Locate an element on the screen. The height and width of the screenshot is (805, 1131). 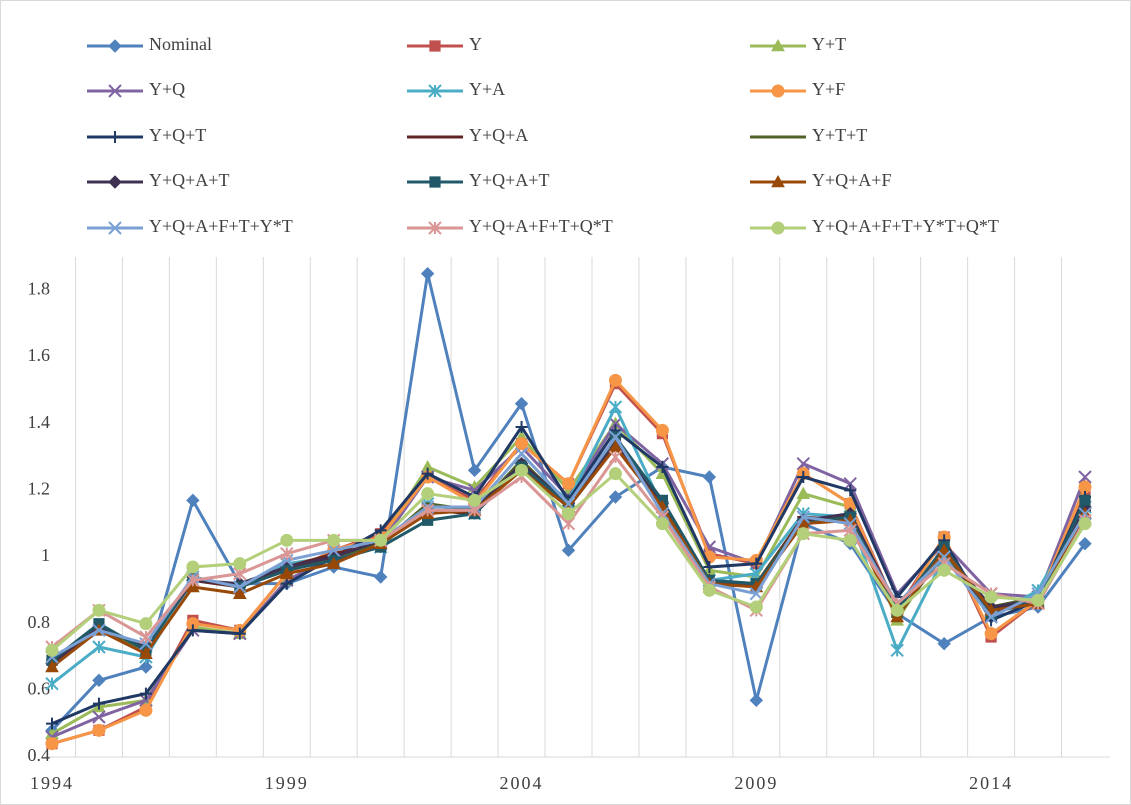
x-tick-label: 1999 is located at coordinates (287, 783).